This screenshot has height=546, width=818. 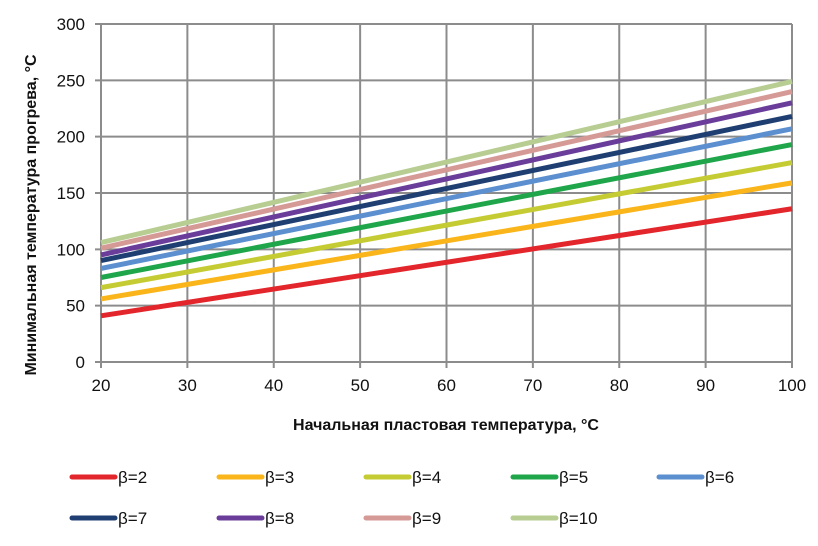 What do you see at coordinates (187, 385) in the screenshot?
I see `x-tick-label: 30` at bounding box center [187, 385].